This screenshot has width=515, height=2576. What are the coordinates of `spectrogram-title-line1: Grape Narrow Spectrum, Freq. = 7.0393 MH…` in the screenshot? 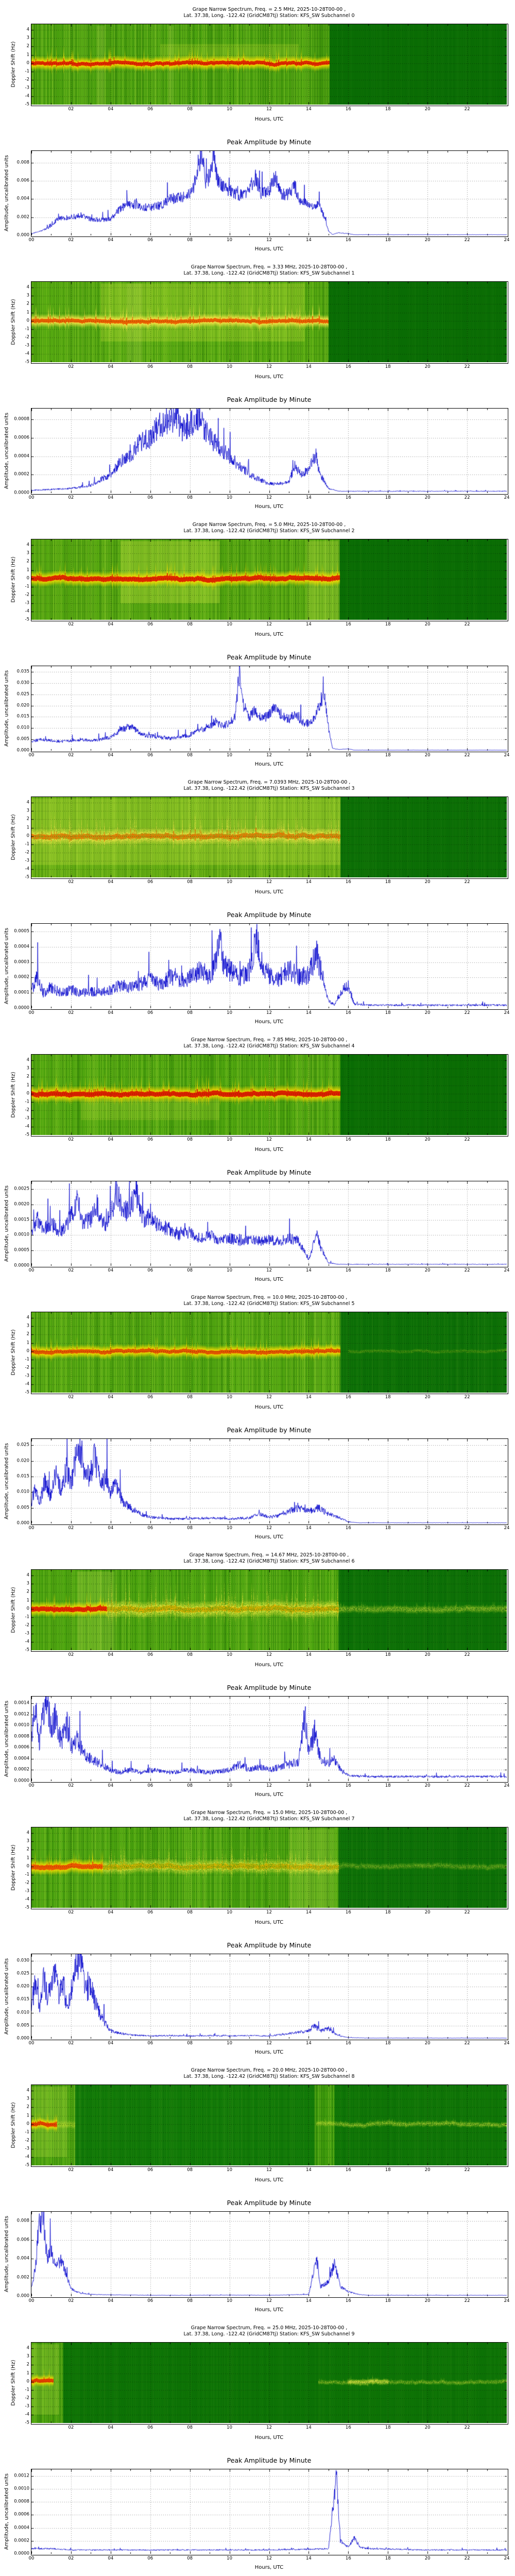 It's located at (269, 782).